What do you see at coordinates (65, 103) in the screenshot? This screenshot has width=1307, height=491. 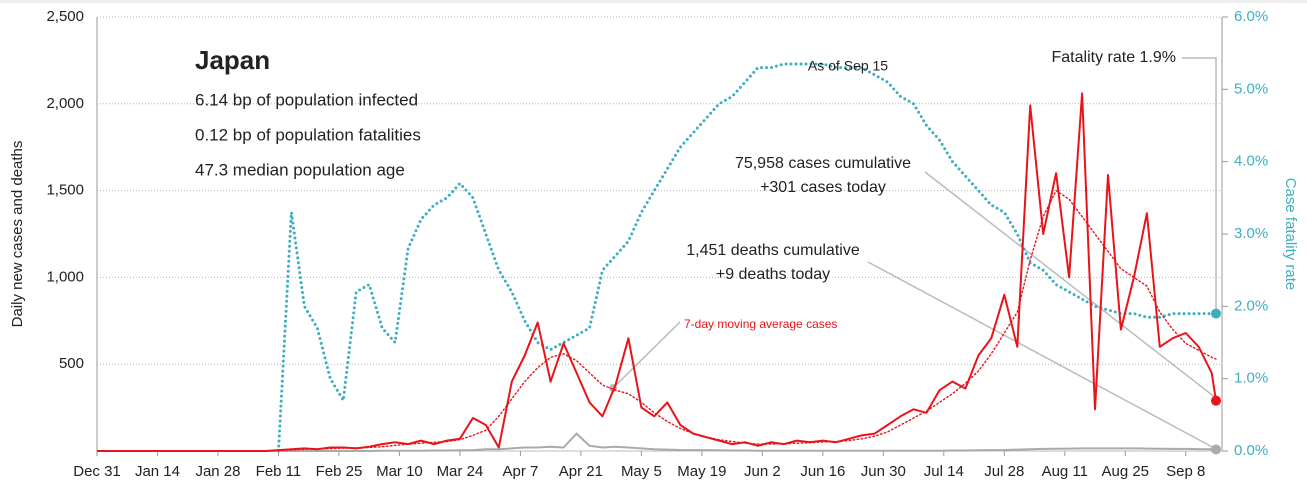 I see `y-tick-label: 2,000` at bounding box center [65, 103].